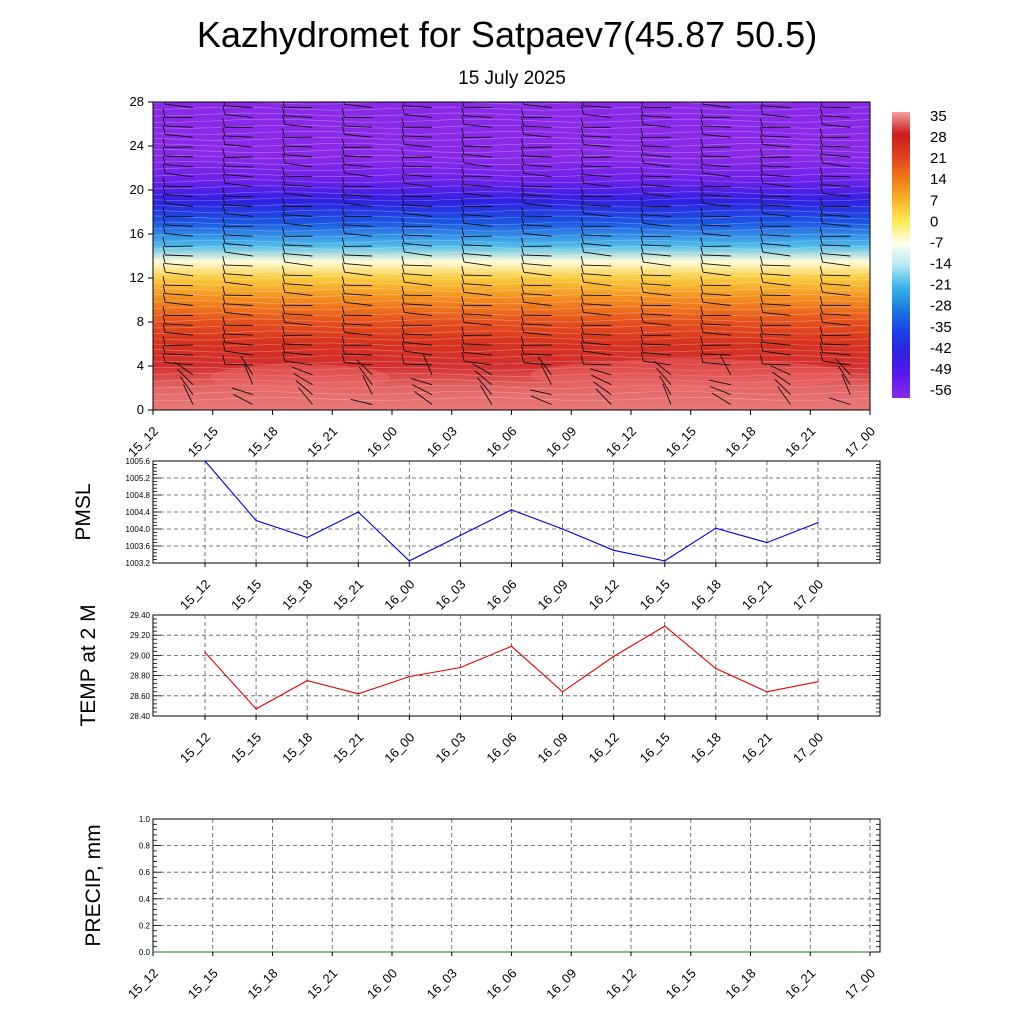 The height and width of the screenshot is (1024, 1024). Describe the element at coordinates (512, 78) in the screenshot. I see `chart-subtitle: 15 July 2025` at that location.